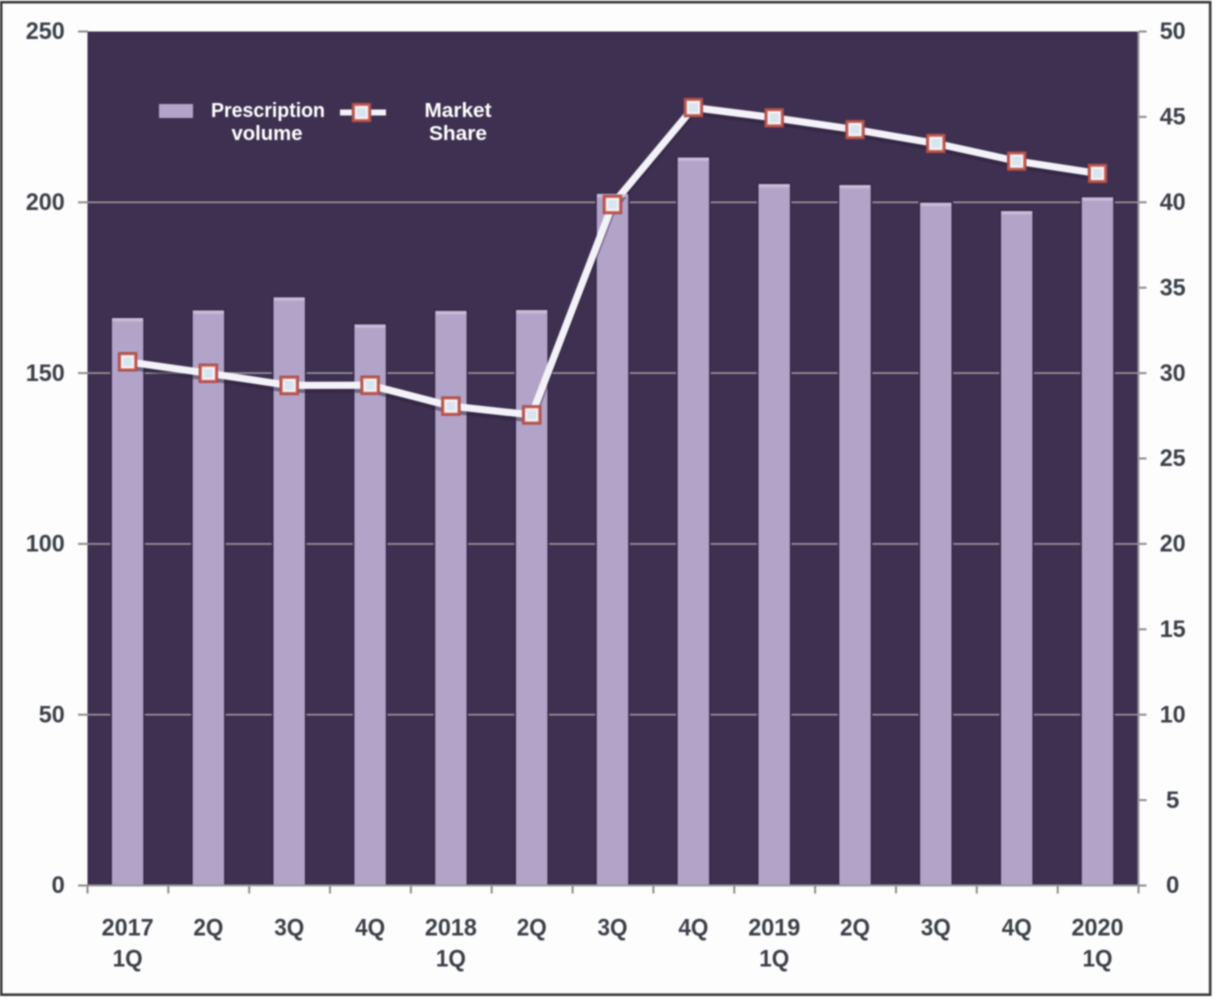 Image resolution: width=1221 pixels, height=1007 pixels. What do you see at coordinates (45, 373) in the screenshot?
I see `svg-text: 150` at bounding box center [45, 373].